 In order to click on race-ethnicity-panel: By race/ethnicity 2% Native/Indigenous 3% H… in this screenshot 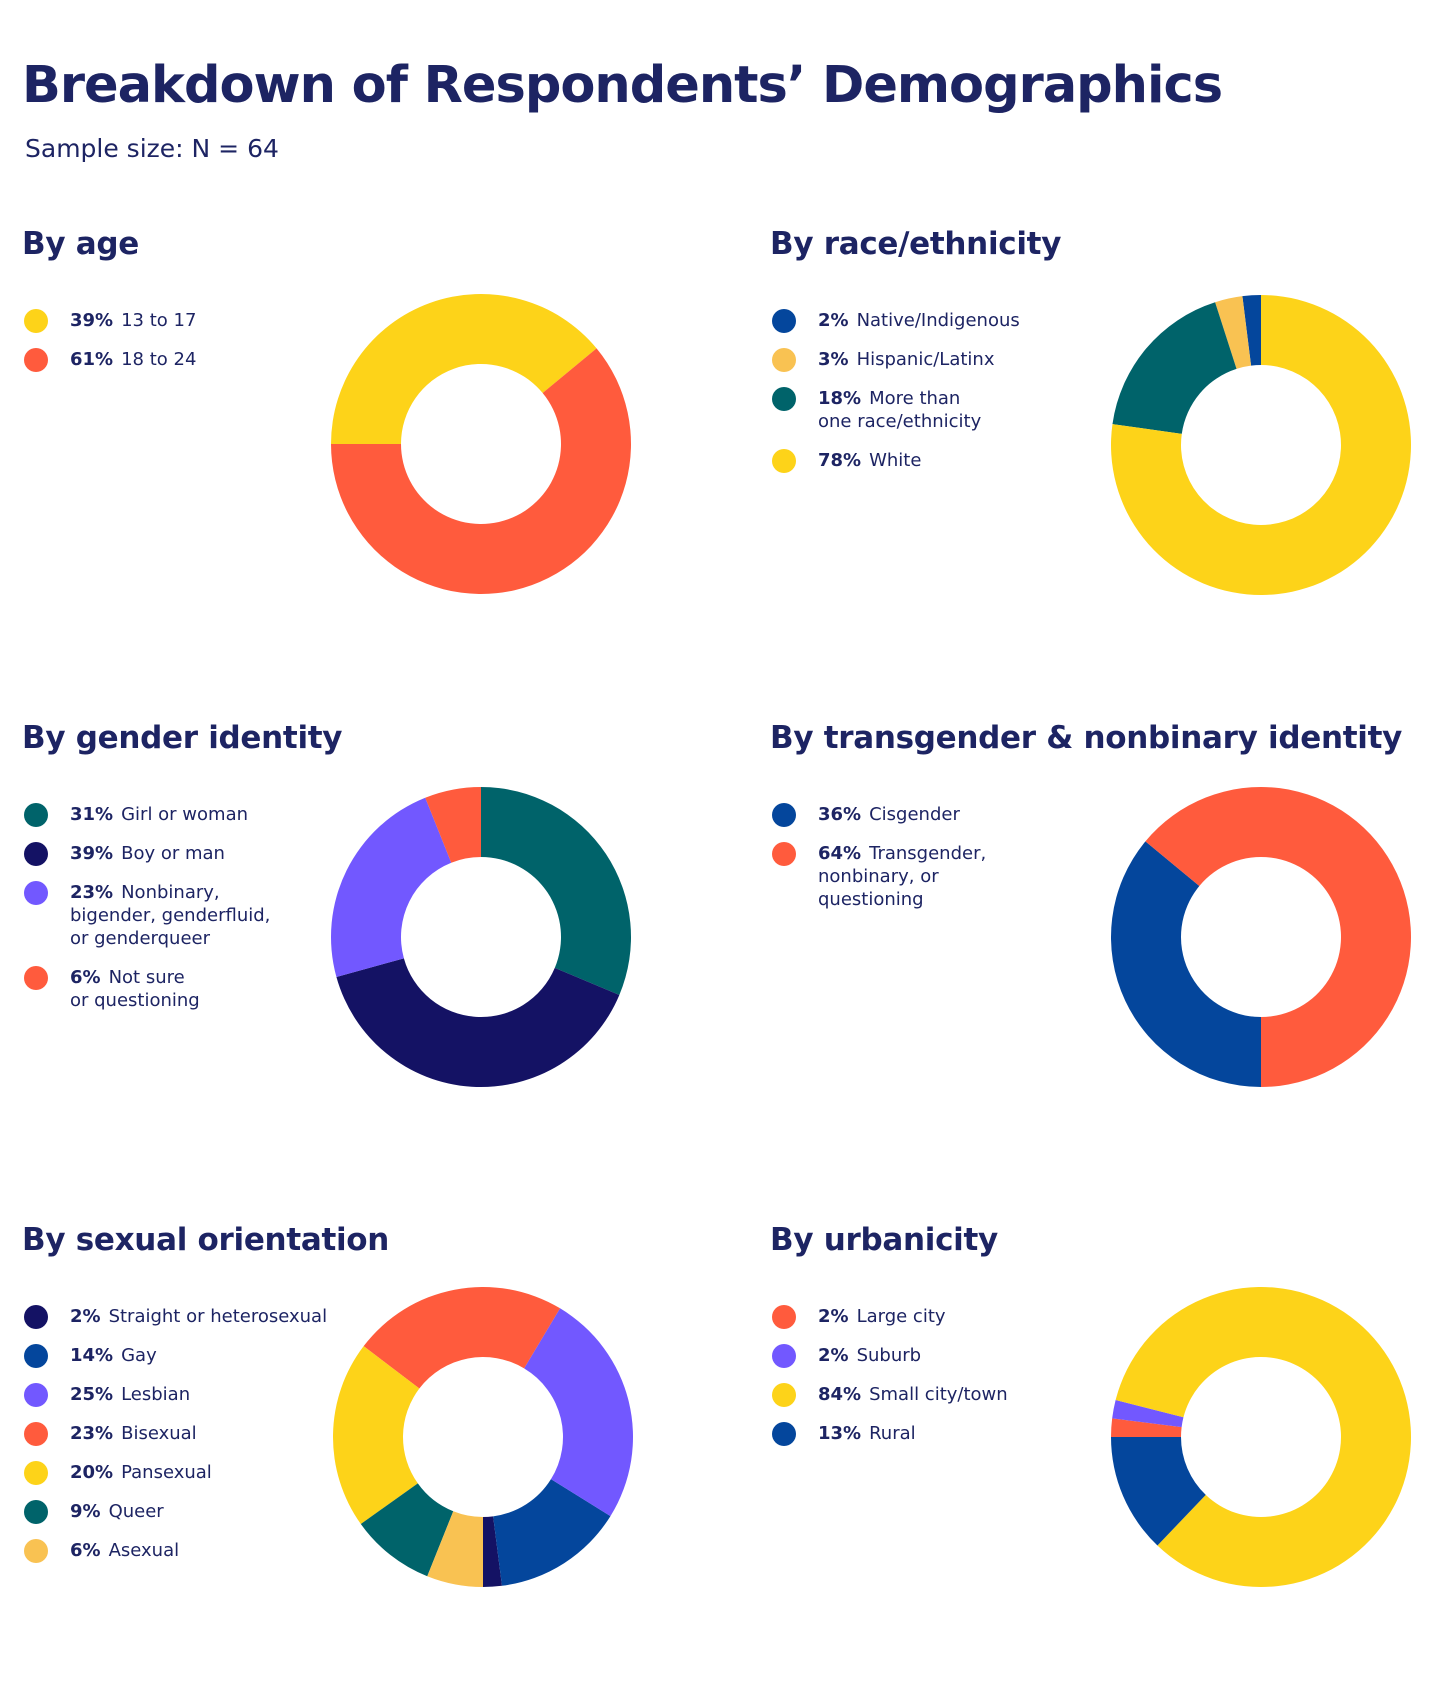, I will do `click(1090, 436)`.